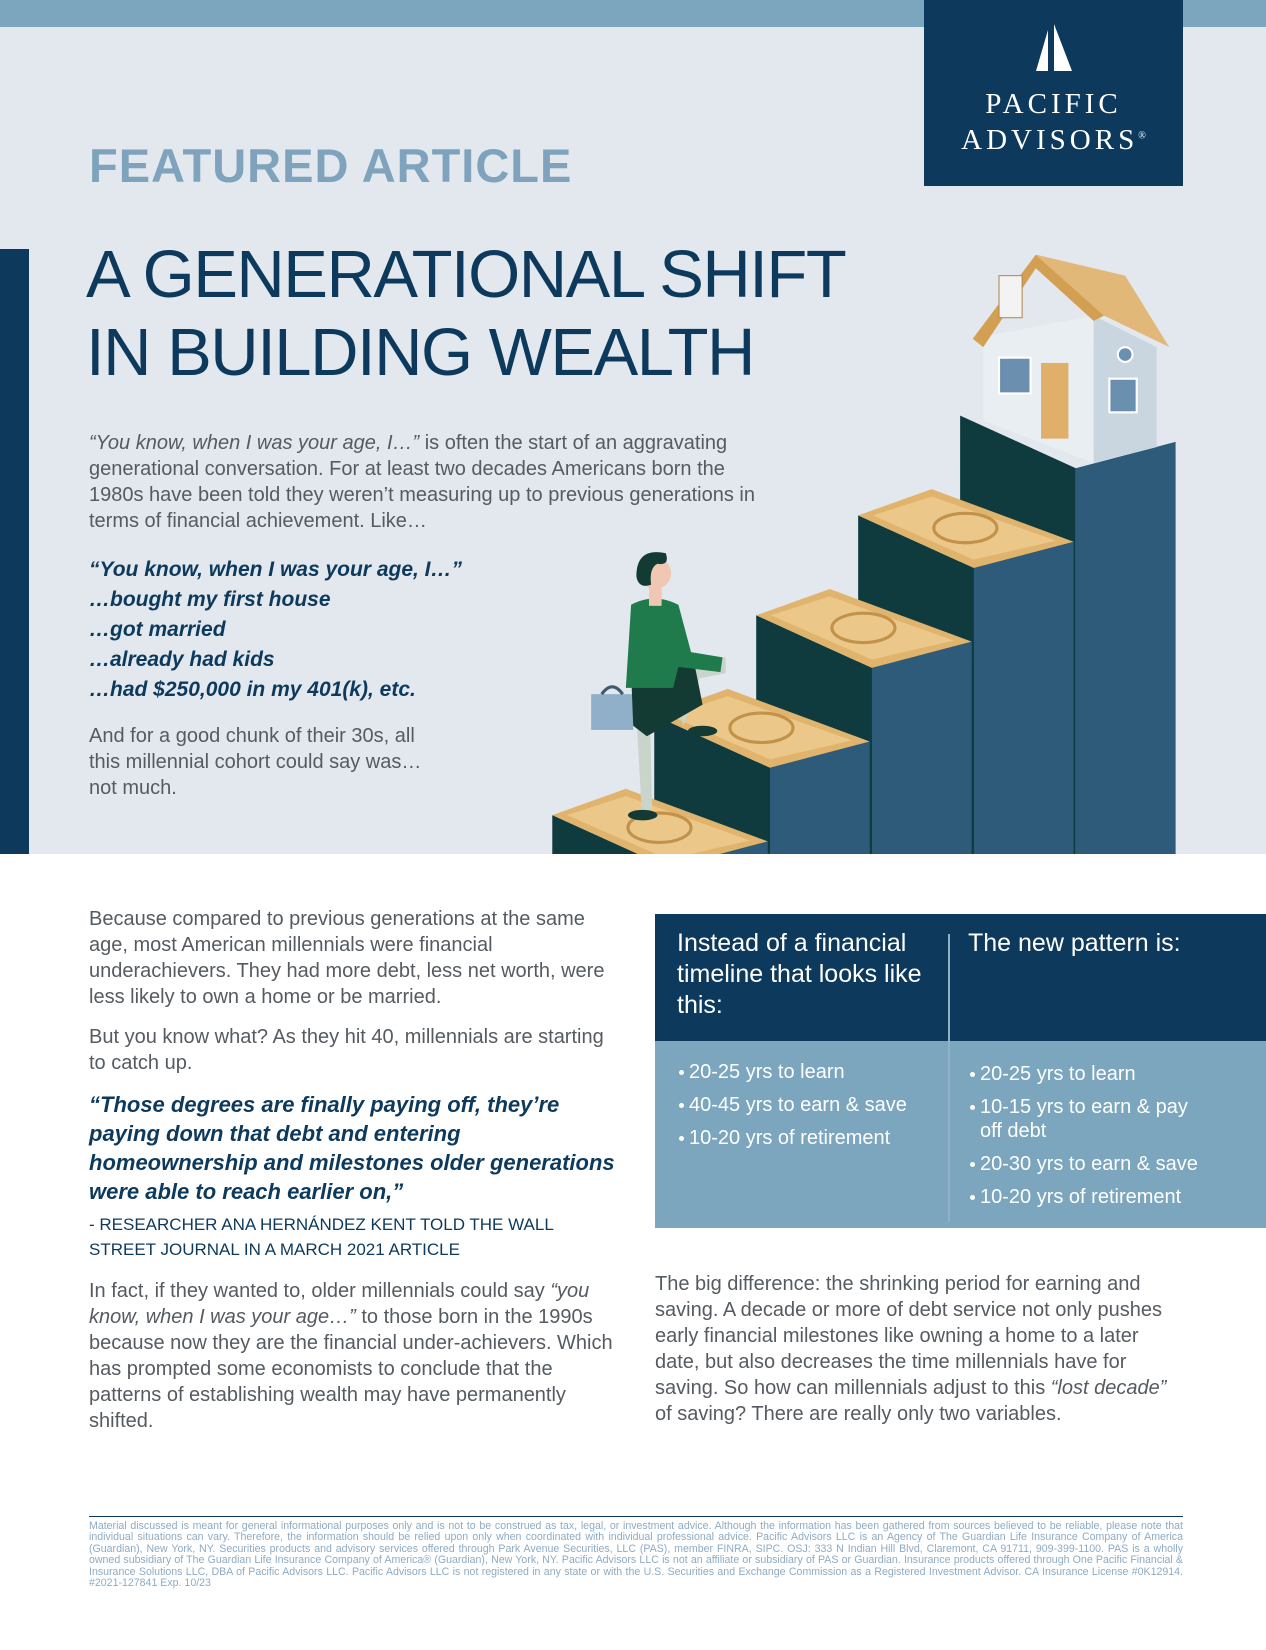 The width and height of the screenshot is (1266, 1650). I want to click on logo-icon, so click(1054, 47).